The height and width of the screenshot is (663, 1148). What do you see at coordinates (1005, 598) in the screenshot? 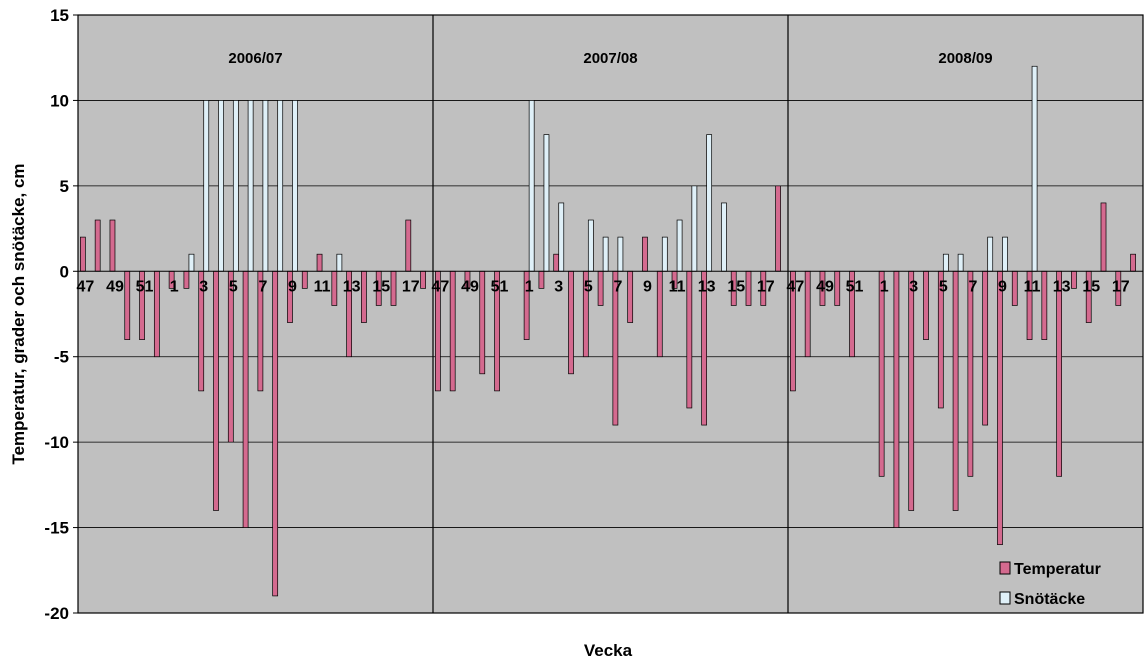
I see `legend-swatch-snotacke` at bounding box center [1005, 598].